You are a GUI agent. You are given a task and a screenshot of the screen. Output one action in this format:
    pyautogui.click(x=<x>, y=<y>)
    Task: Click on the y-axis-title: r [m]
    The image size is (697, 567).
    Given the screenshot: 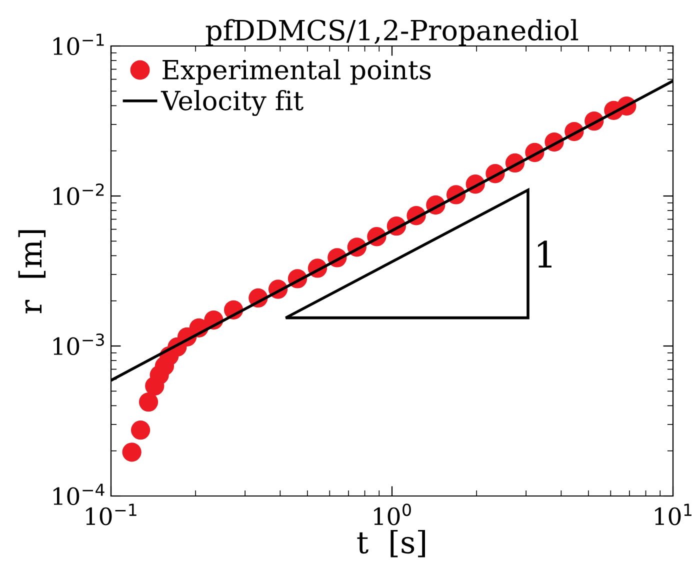 What is the action you would take?
    pyautogui.click(x=32, y=272)
    